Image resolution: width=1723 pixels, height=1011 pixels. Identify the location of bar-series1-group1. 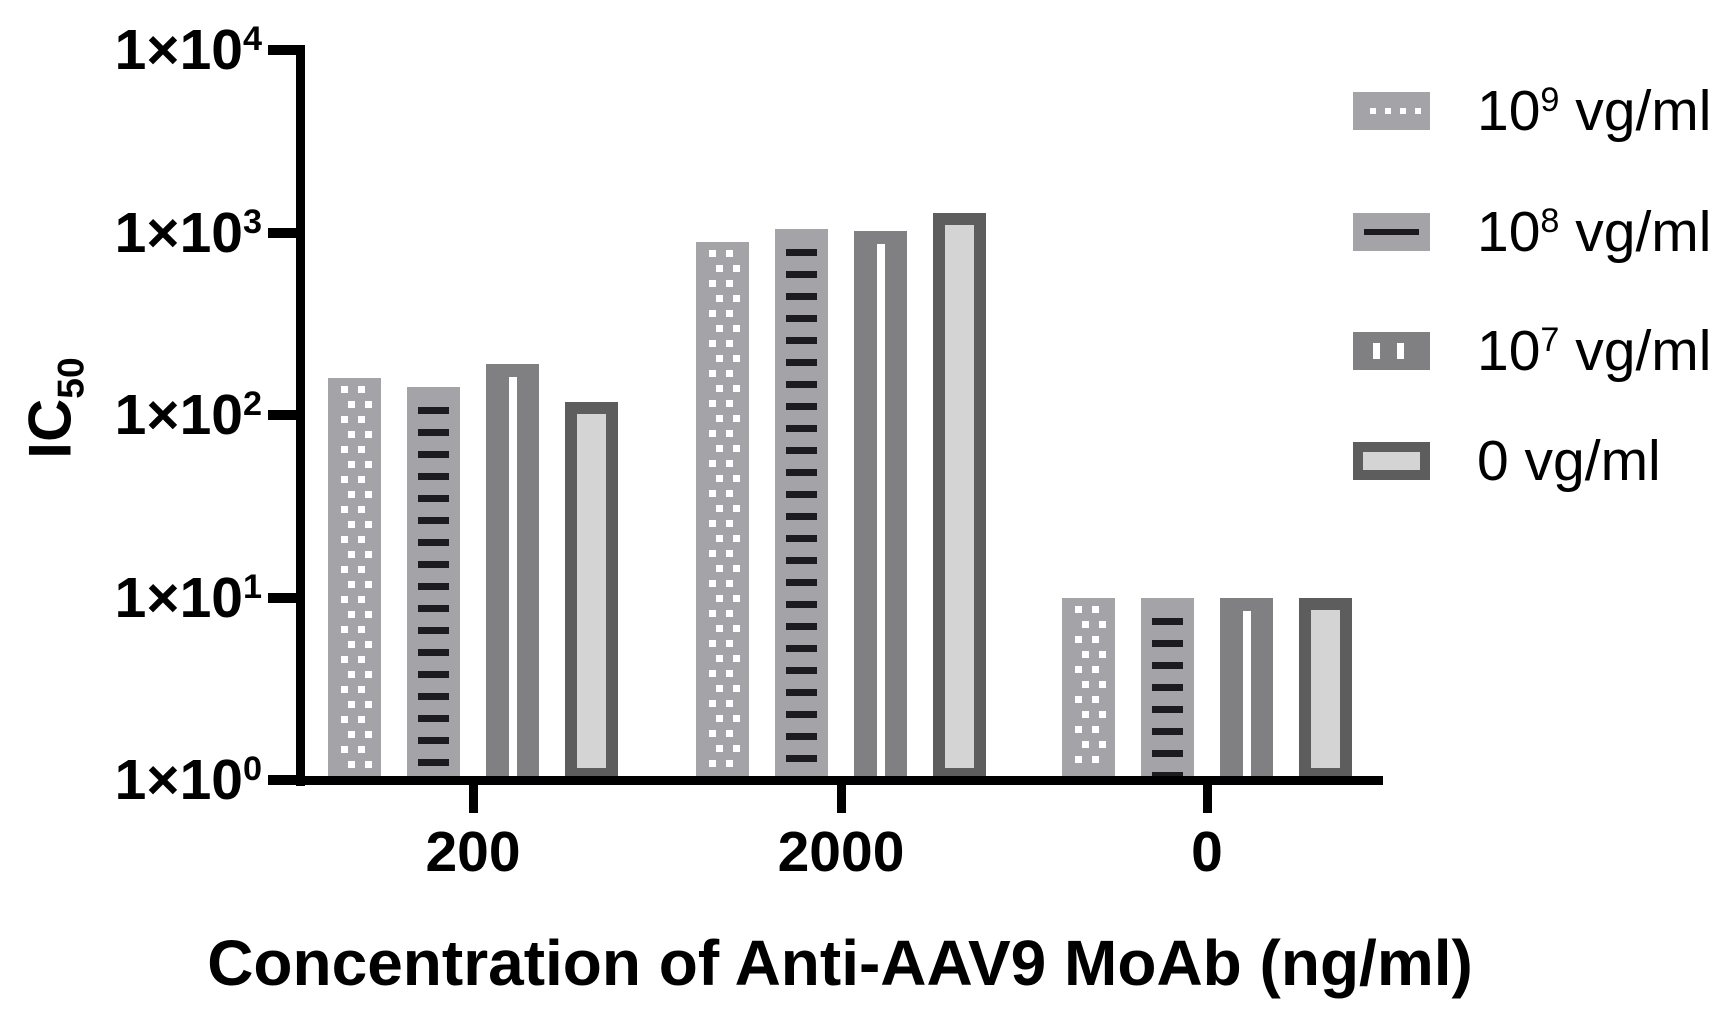
(354, 578).